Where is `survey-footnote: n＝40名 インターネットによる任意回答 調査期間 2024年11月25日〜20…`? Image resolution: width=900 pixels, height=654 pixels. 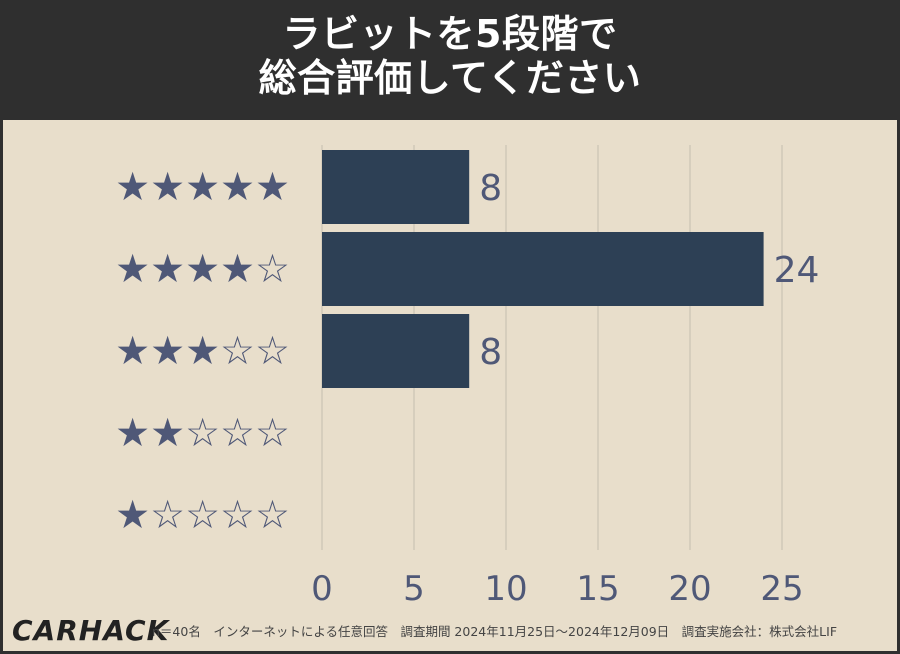
survey-footnote: n＝40名 インターネットによる任意回答 調査期間 2024年11月25日〜20… is located at coordinates (495, 631).